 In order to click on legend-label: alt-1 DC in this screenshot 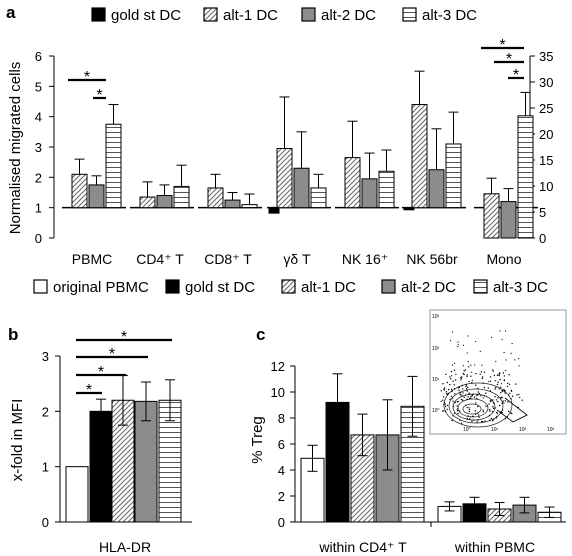, I will do `click(250, 15)`.